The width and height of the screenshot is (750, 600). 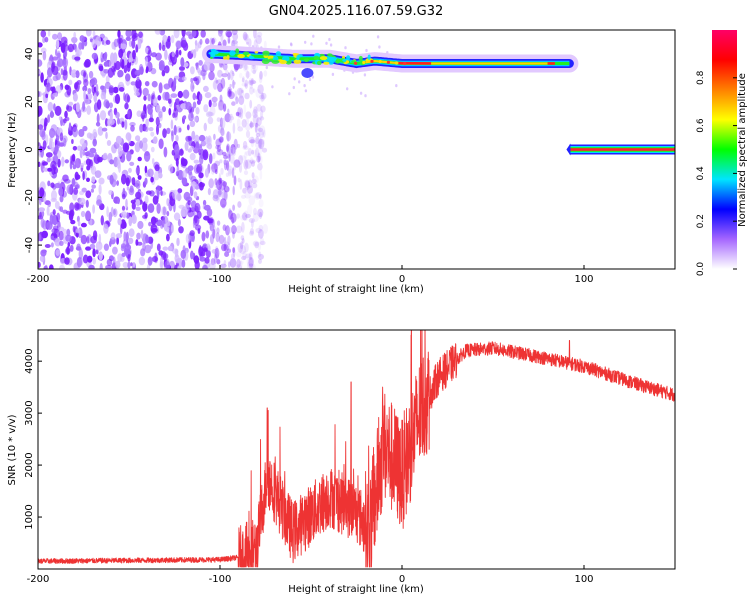 What do you see at coordinates (220, 579) in the screenshot?
I see `x-tick-label: -100` at bounding box center [220, 579].